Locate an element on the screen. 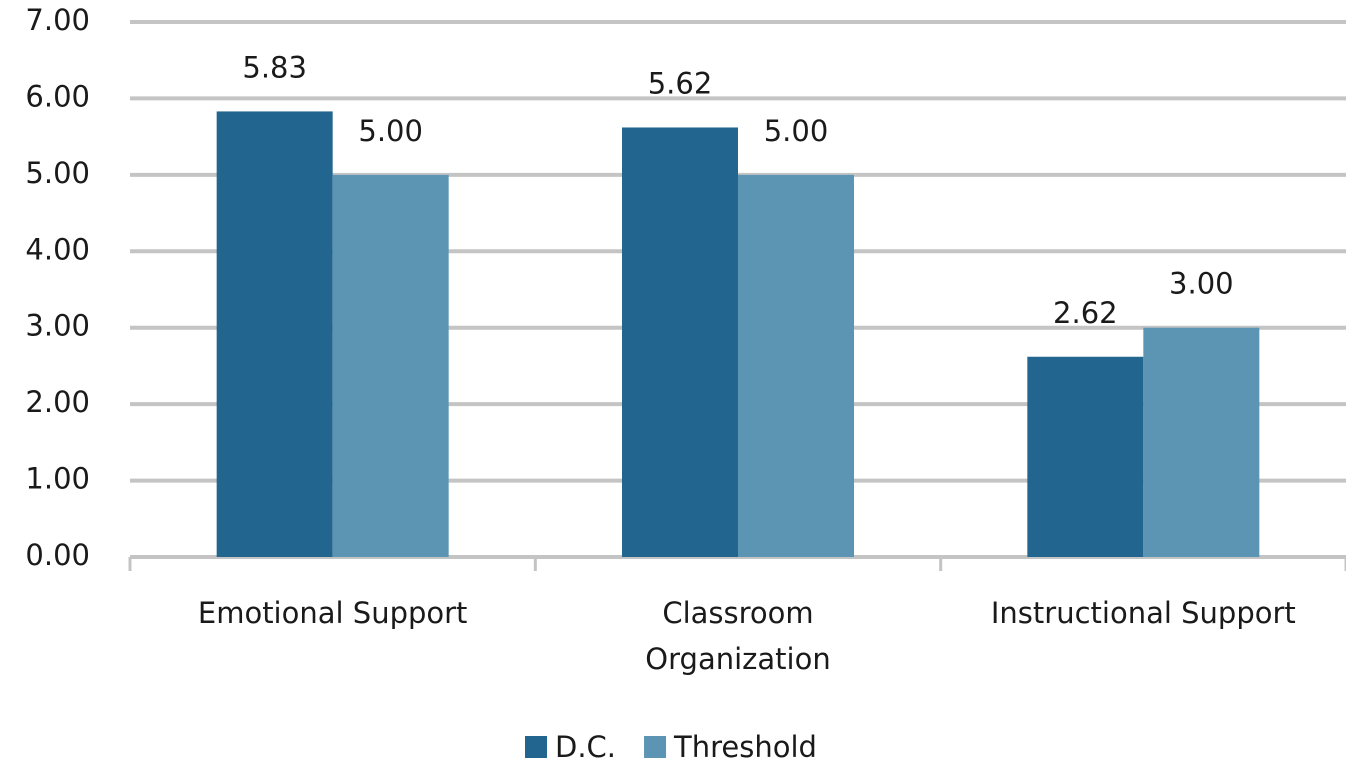 This screenshot has height=767, width=1346. legend-label: D.C. is located at coordinates (585, 747).